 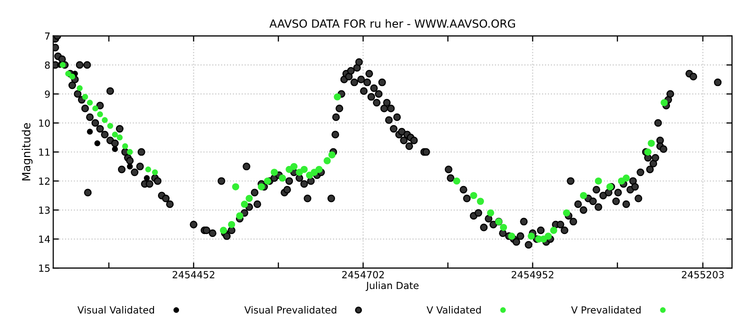 I want to click on y-tick-label: 12, so click(x=44, y=181).